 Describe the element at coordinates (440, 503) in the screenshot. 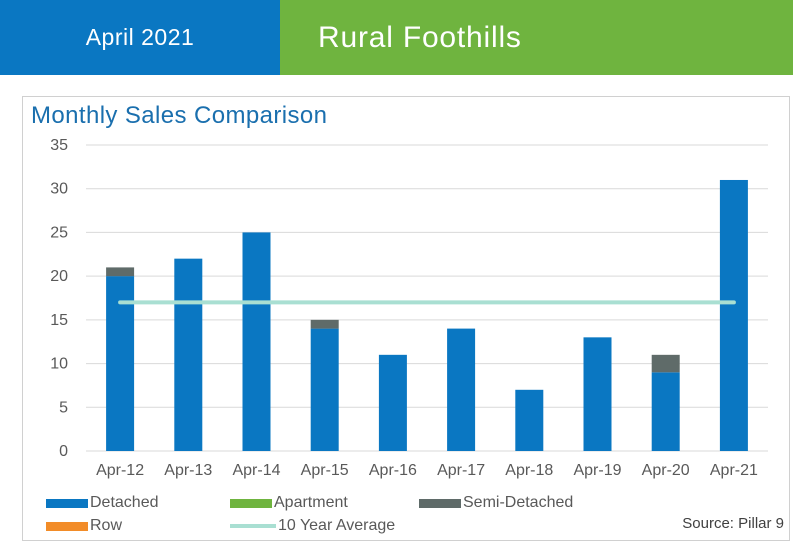

I see `legend-semi-detached-swatch` at that location.